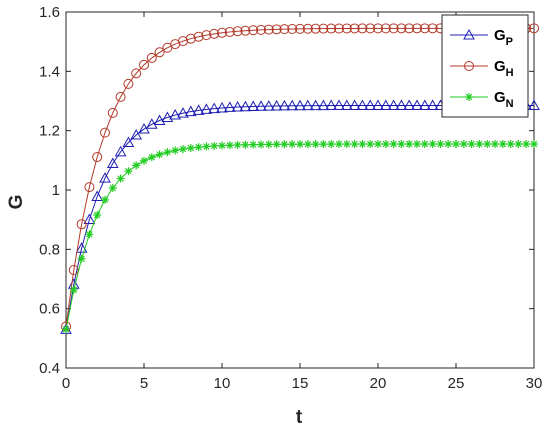 The height and width of the screenshot is (434, 550). Describe the element at coordinates (56, 190) in the screenshot. I see `y-tick-label: 1` at that location.